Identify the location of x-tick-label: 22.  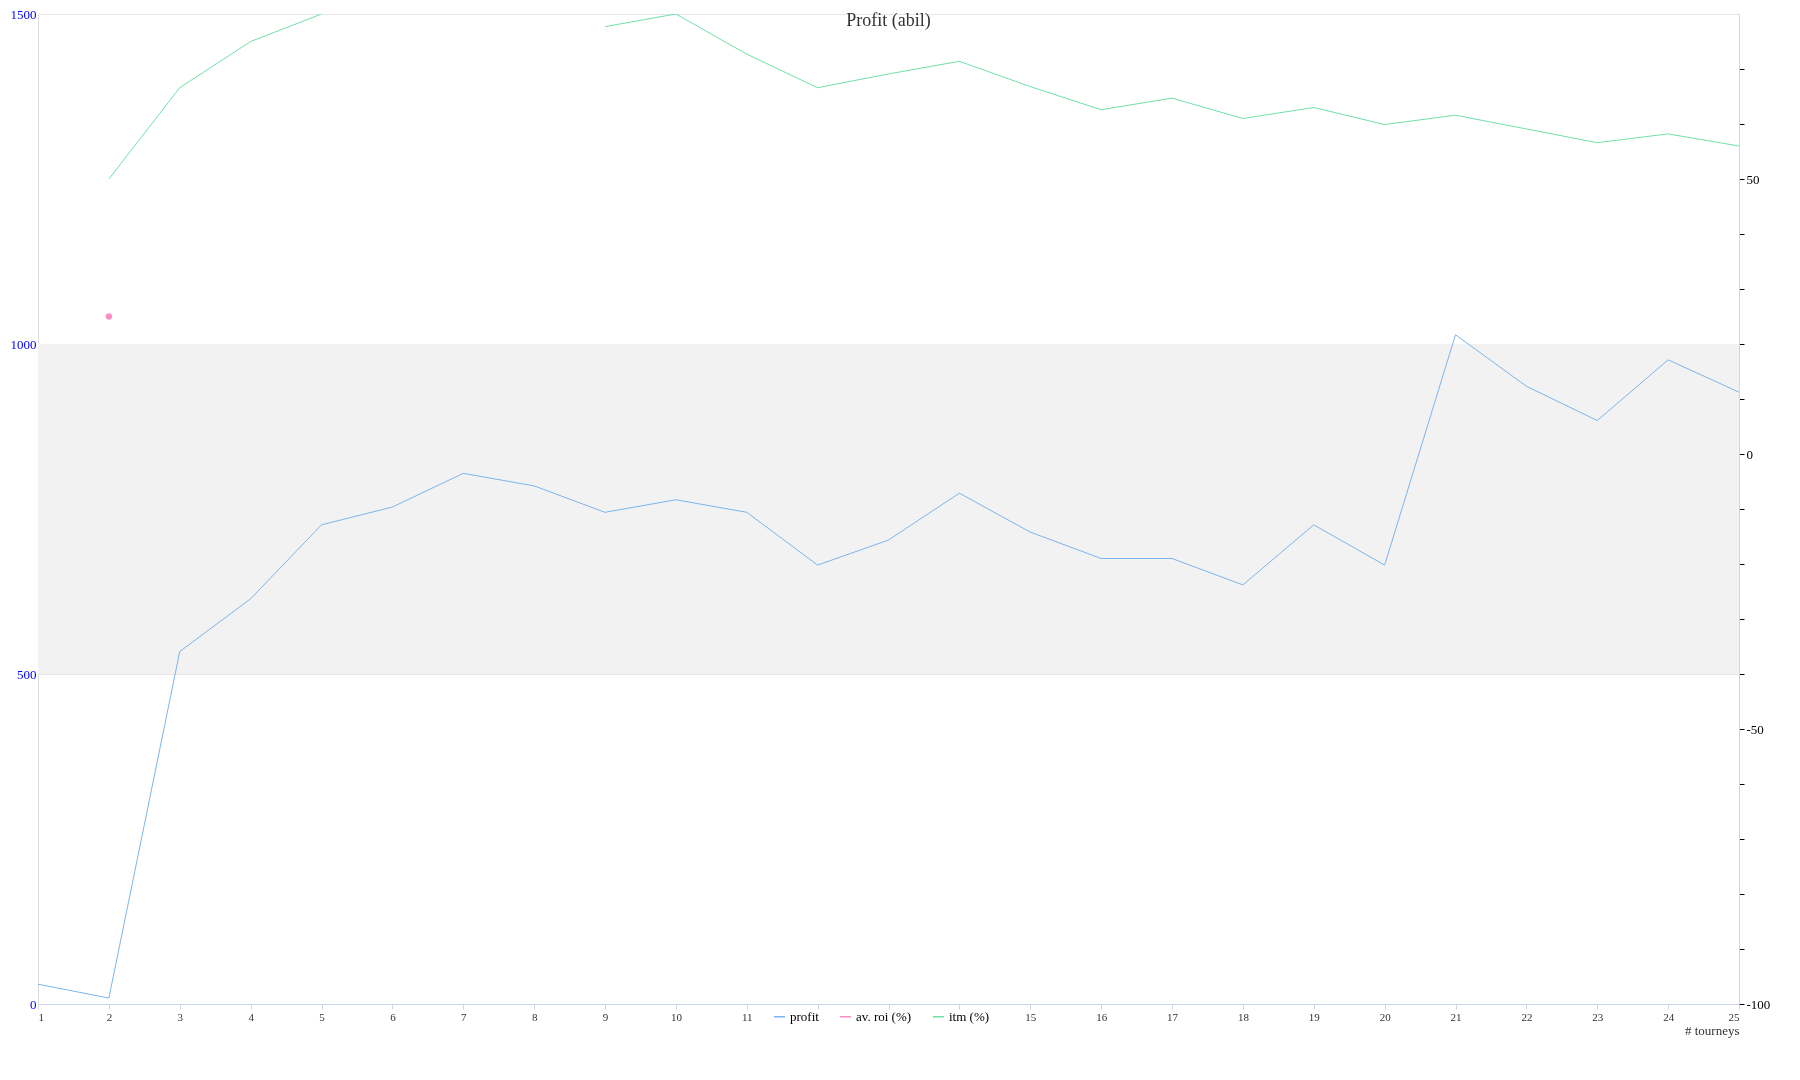
(1527, 1016).